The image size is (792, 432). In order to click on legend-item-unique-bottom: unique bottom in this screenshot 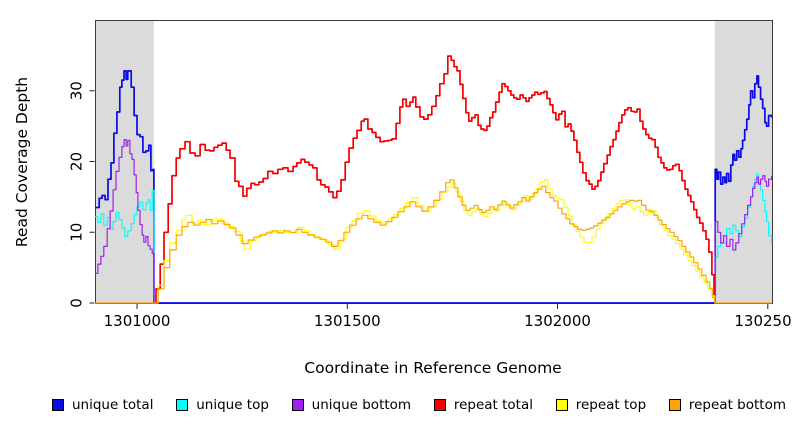, I will do `click(351, 405)`.